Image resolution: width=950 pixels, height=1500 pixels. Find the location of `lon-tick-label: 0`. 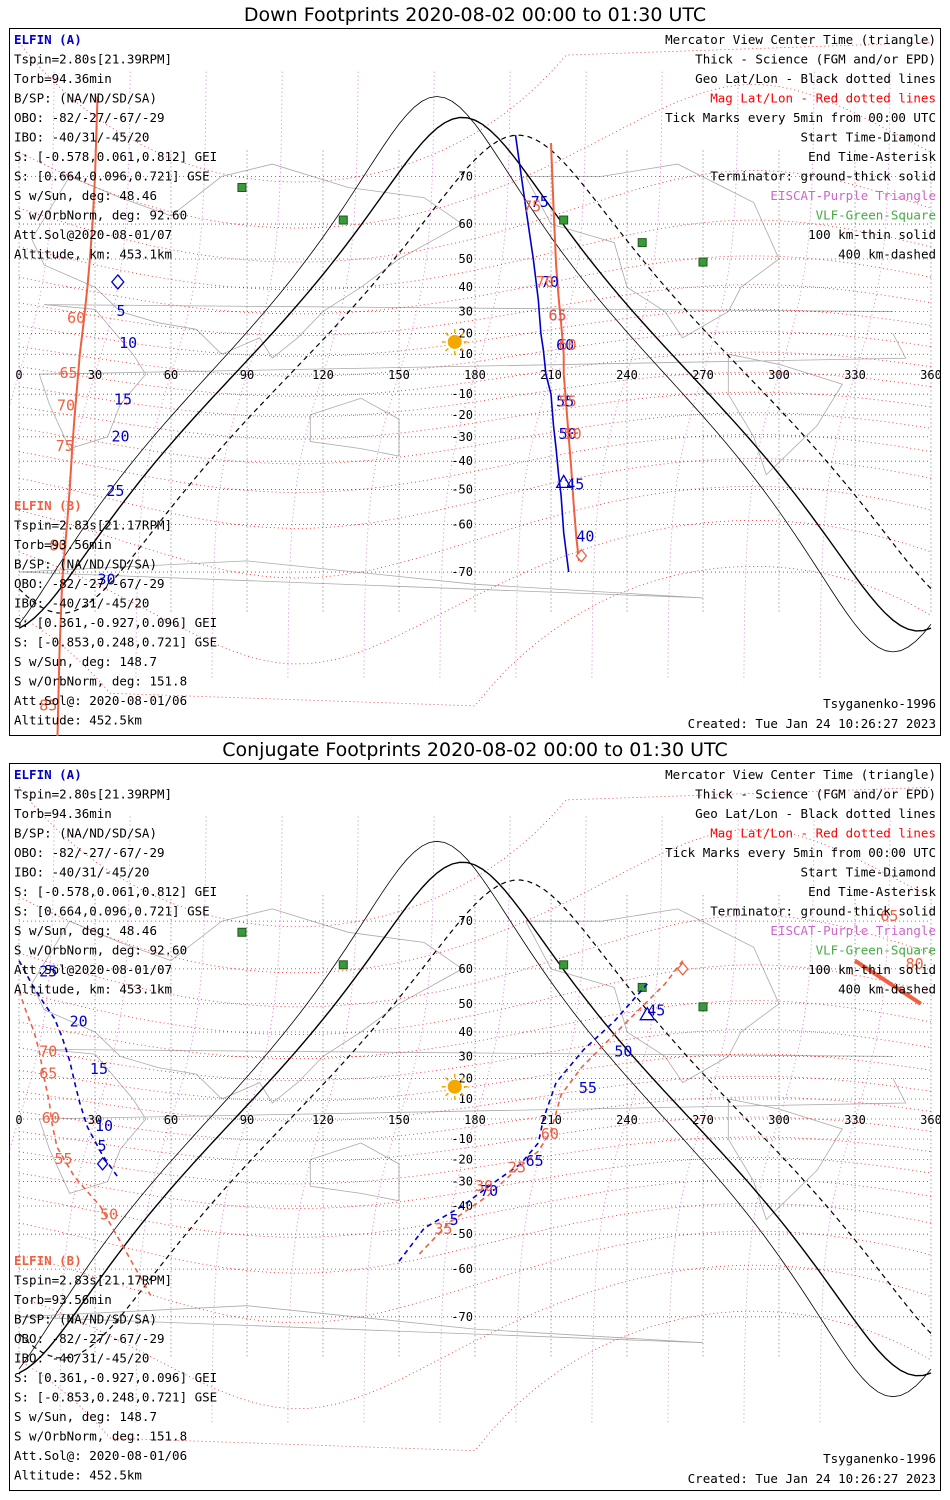

lon-tick-label: 0 is located at coordinates (18, 1120).